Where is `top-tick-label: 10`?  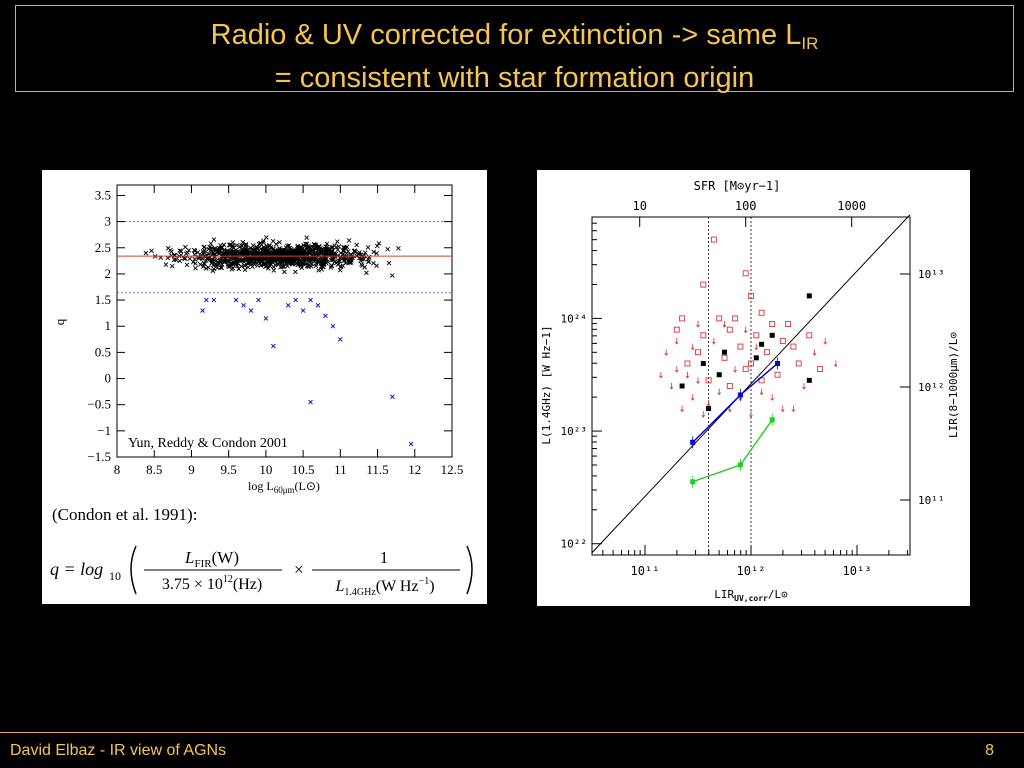 top-tick-label: 10 is located at coordinates (639, 206).